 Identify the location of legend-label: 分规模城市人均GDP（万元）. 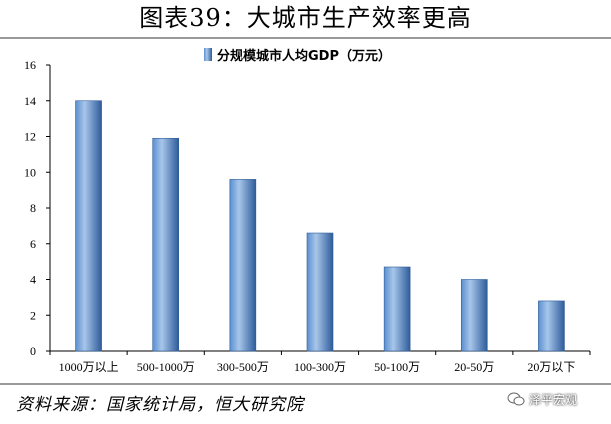
(304, 56).